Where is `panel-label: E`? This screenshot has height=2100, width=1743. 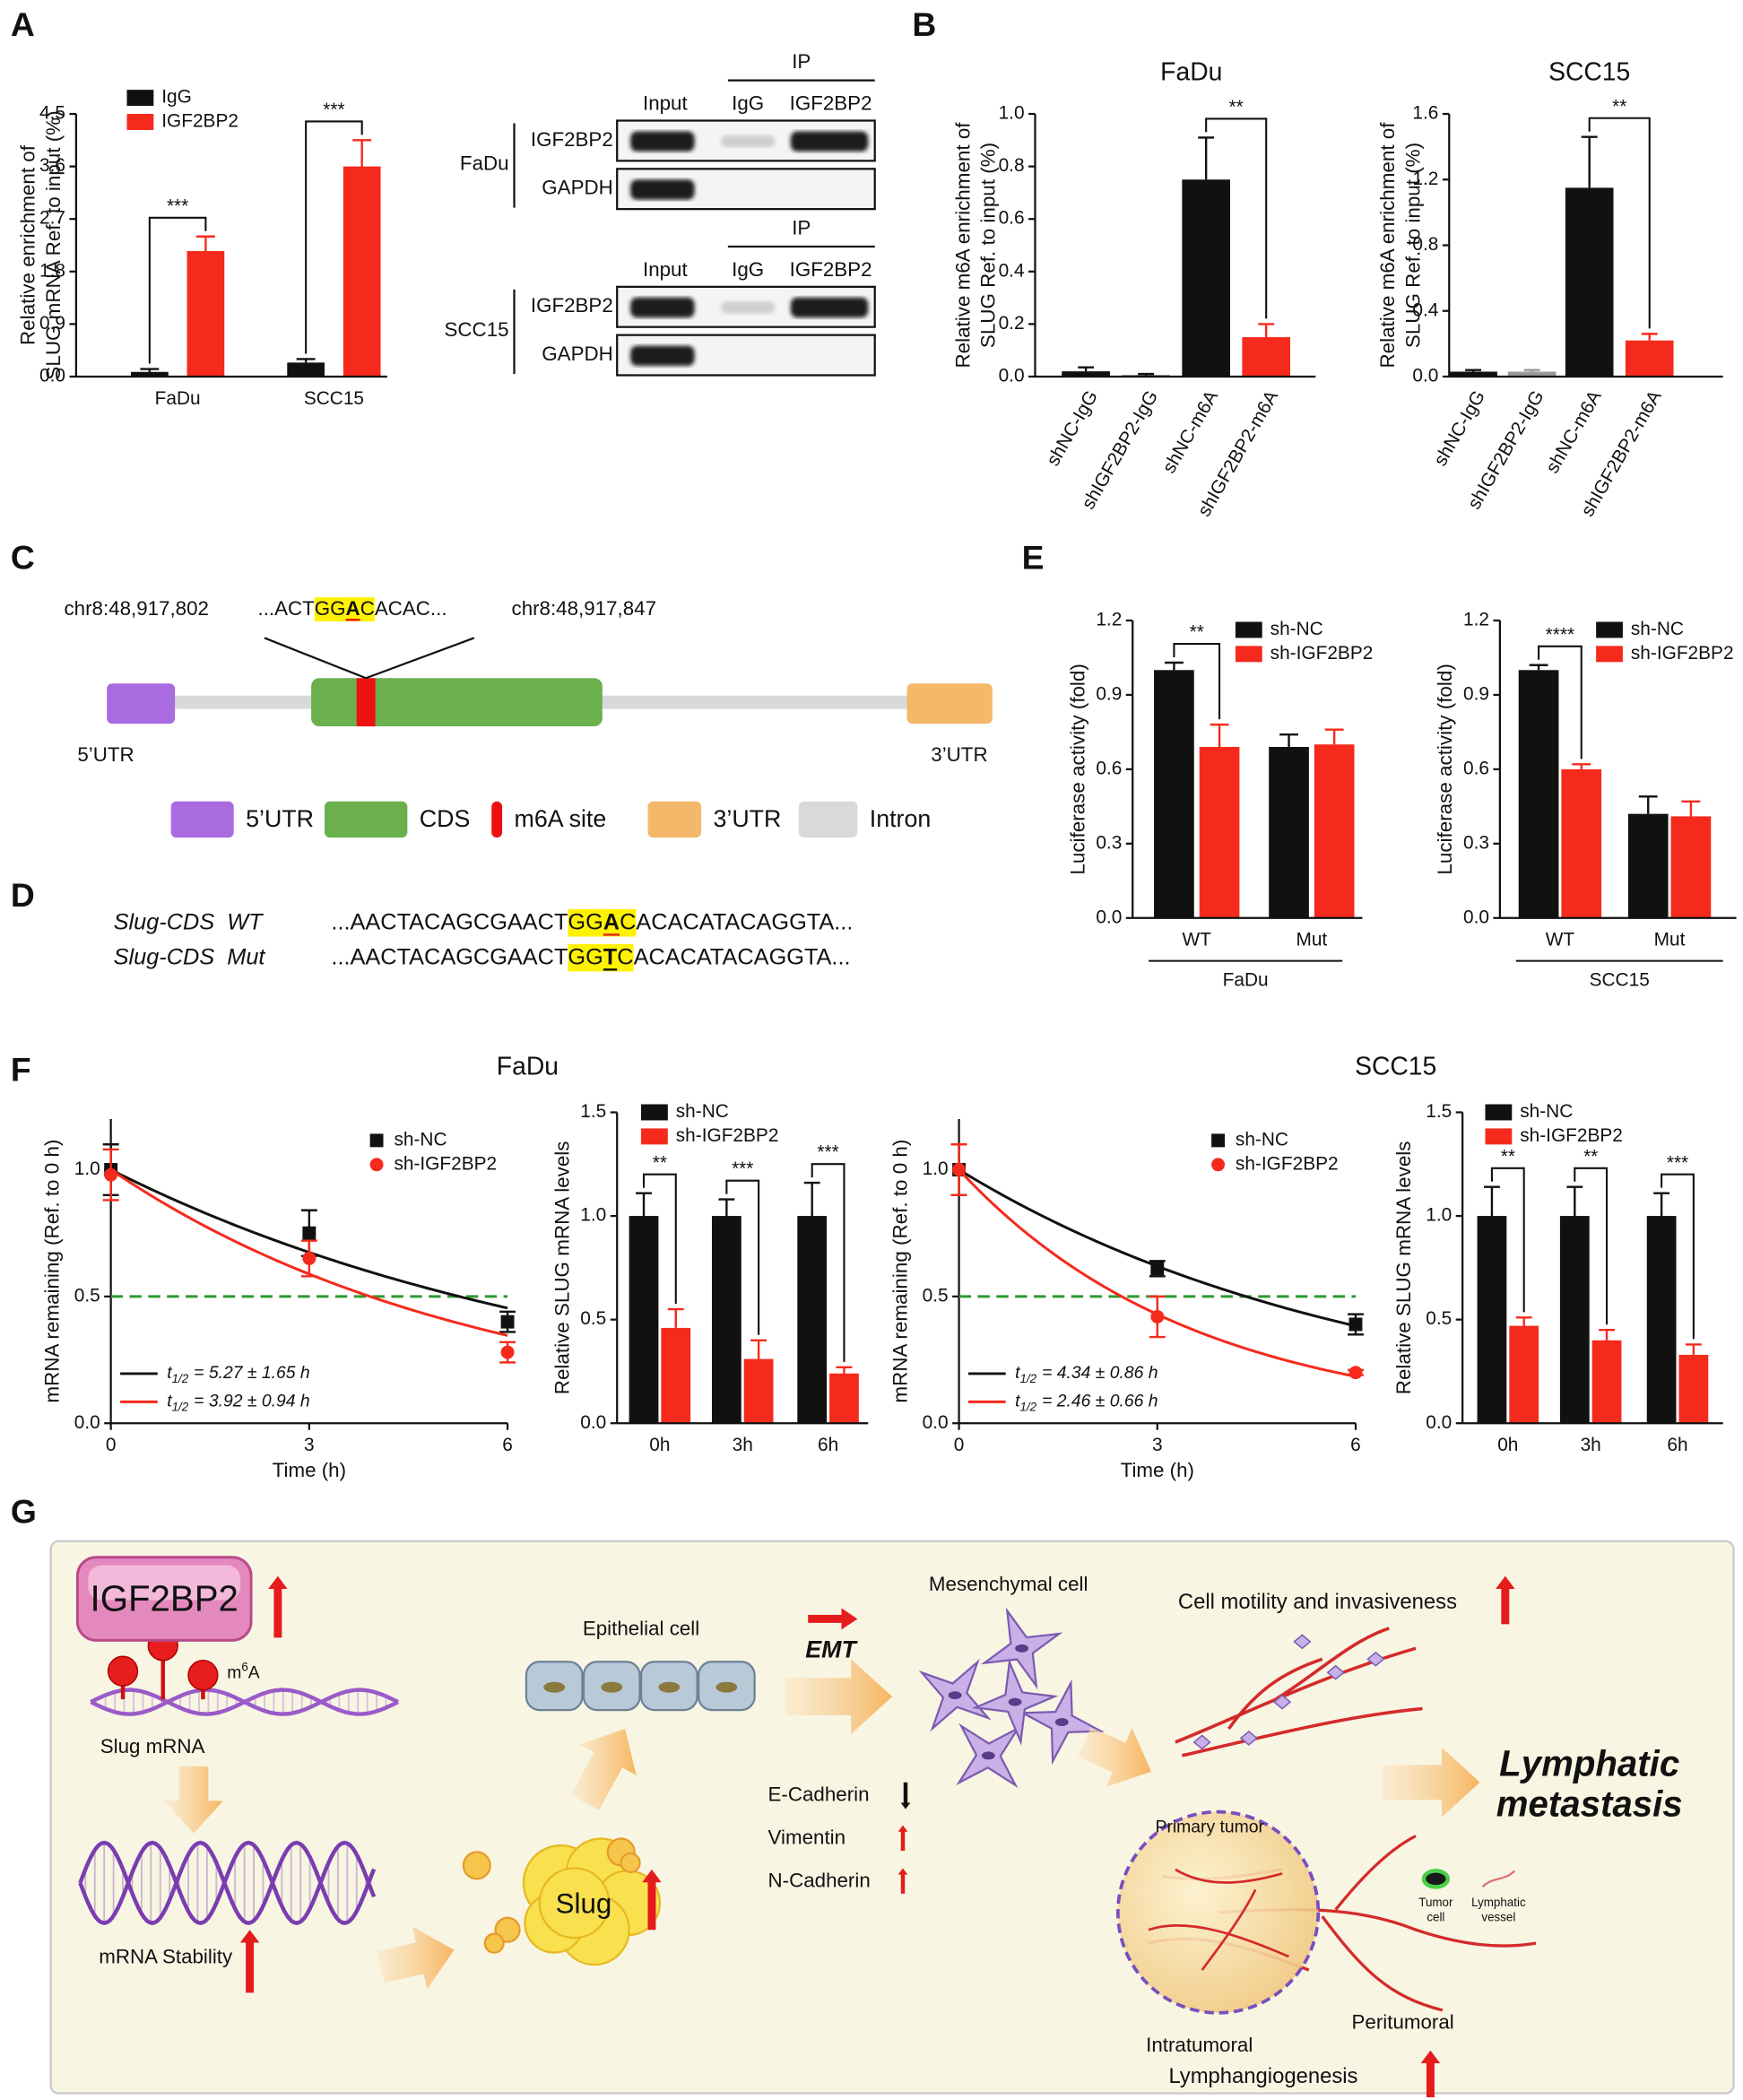 panel-label: E is located at coordinates (1033, 558).